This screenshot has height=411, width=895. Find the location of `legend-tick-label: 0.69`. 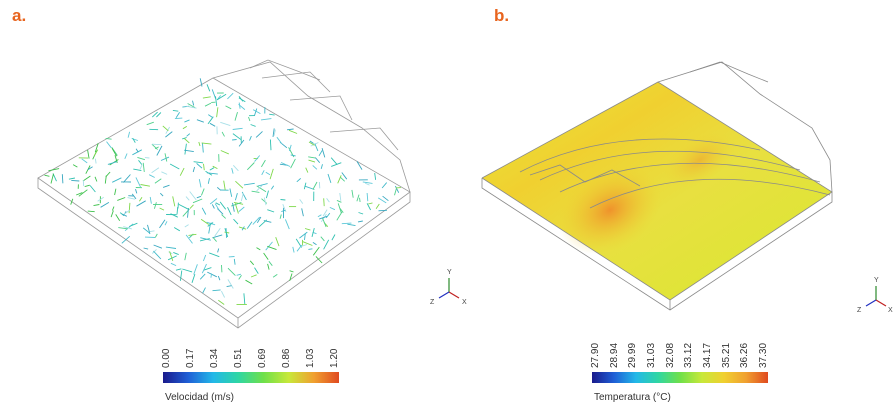

legend-tick-label: 0.69 is located at coordinates (262, 358).